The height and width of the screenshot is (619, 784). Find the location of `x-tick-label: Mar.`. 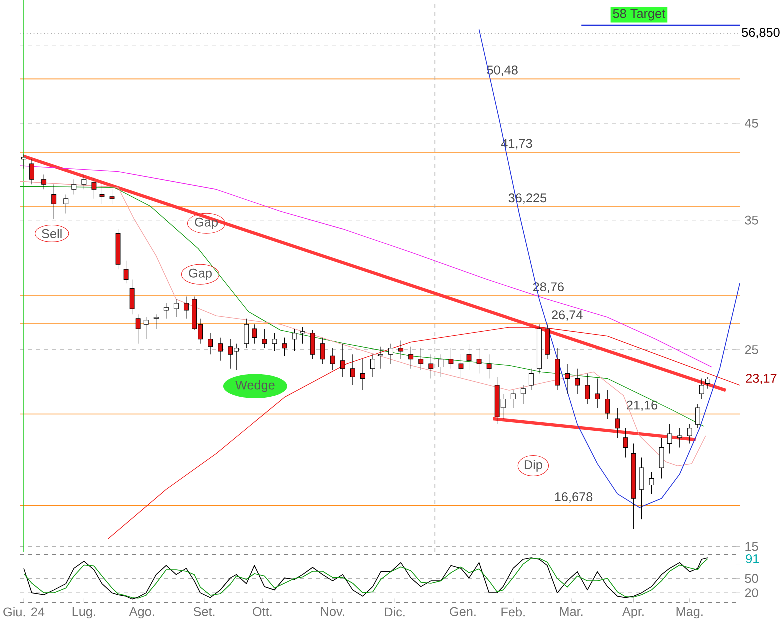

x-tick-label: Mar. is located at coordinates (571, 612).